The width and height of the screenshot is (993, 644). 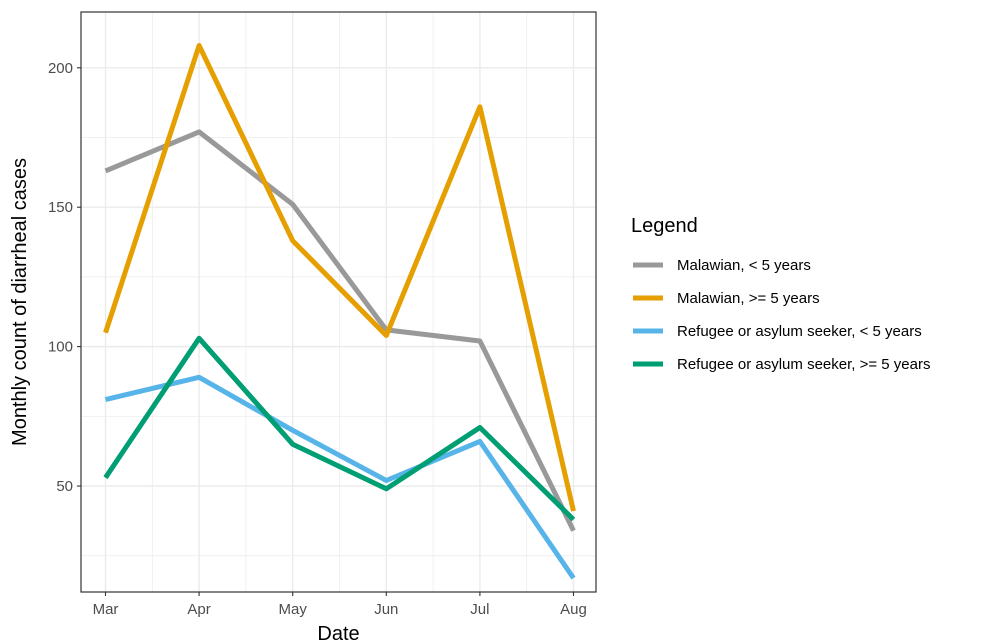 I want to click on x-axis: Mar Apr May Jun Jul Aug, so click(x=340, y=605).